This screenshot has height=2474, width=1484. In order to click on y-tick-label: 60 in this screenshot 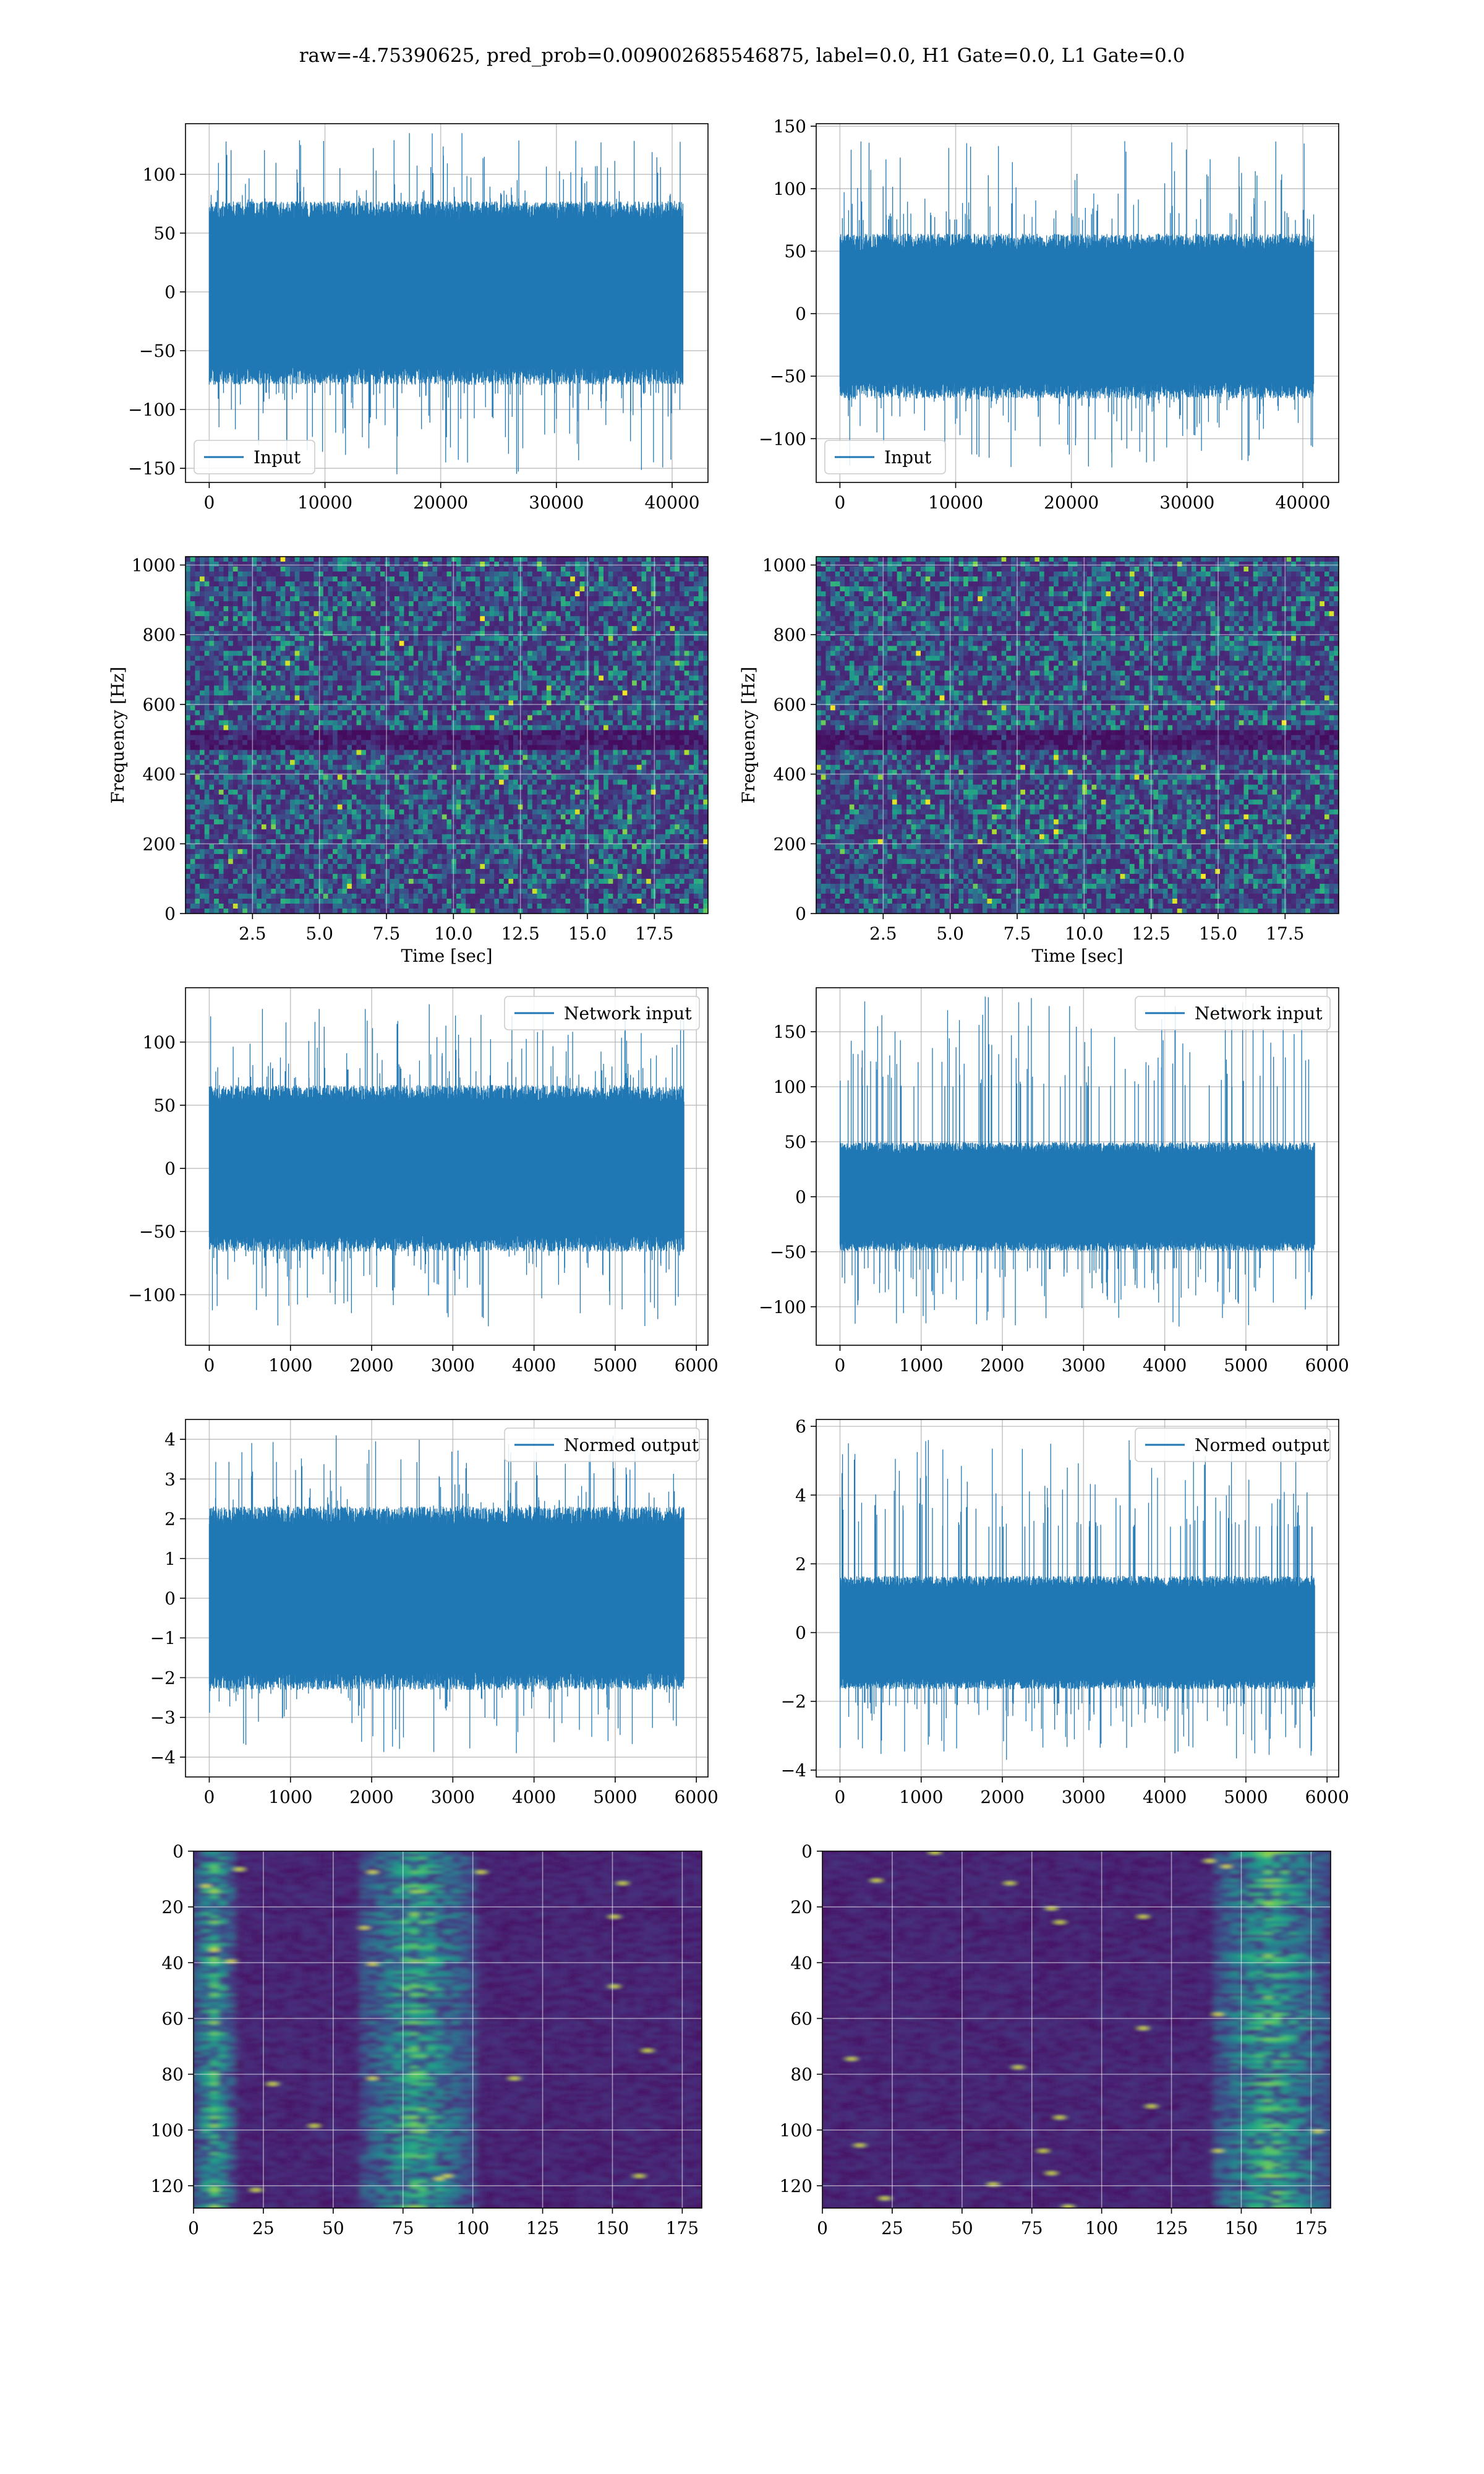, I will do `click(801, 2019)`.